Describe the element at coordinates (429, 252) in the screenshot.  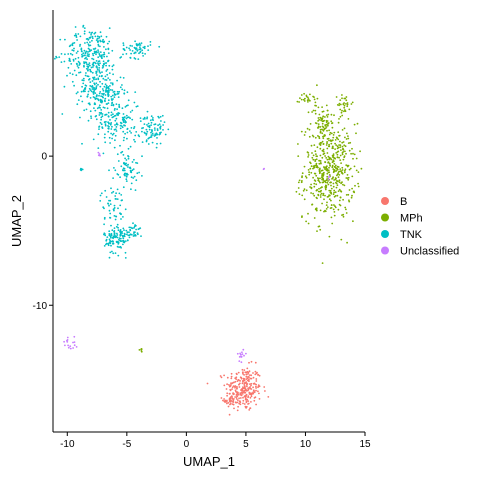
I see `legend-label-unclassified: Unclassified` at that location.